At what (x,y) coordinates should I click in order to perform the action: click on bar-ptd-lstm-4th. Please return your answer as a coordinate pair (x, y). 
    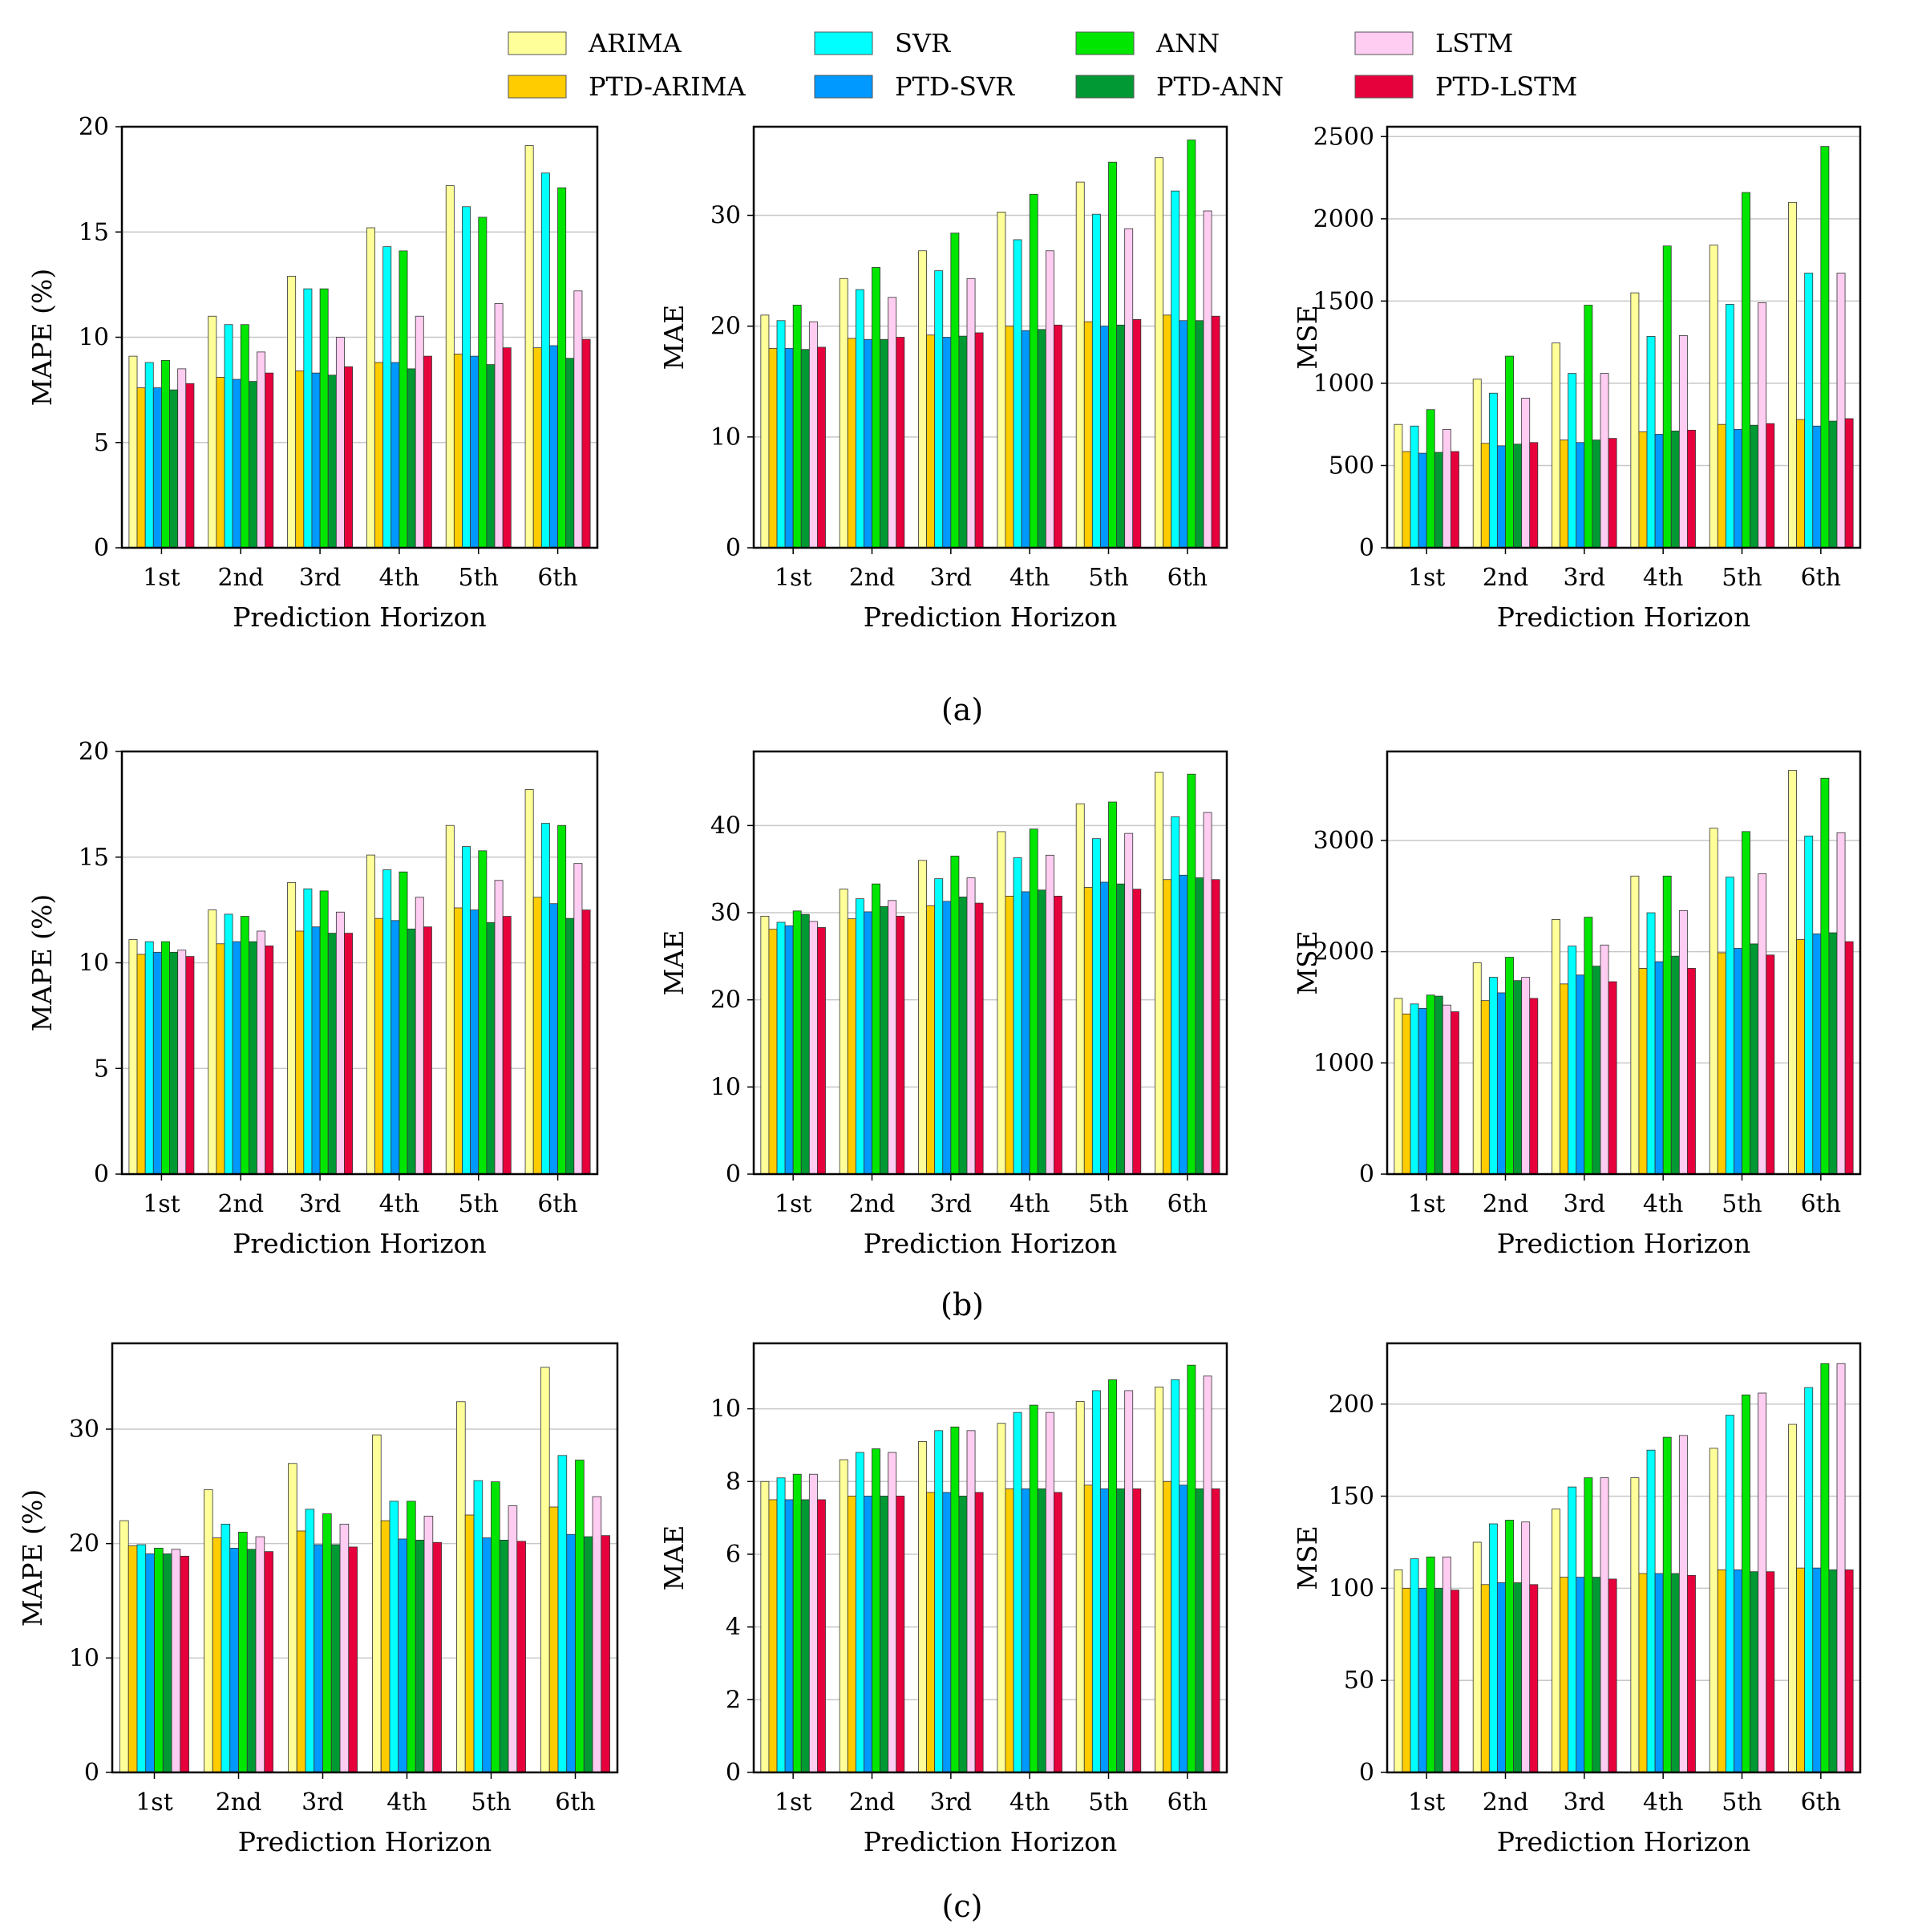
    Looking at the image, I should click on (1692, 489).